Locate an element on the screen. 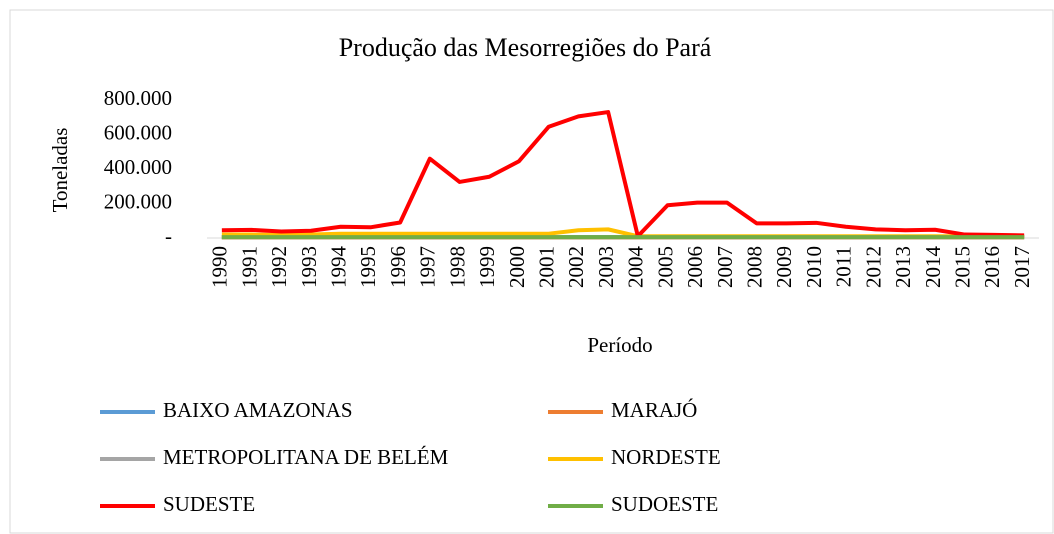  x-tick-label: 2001 is located at coordinates (547, 267).